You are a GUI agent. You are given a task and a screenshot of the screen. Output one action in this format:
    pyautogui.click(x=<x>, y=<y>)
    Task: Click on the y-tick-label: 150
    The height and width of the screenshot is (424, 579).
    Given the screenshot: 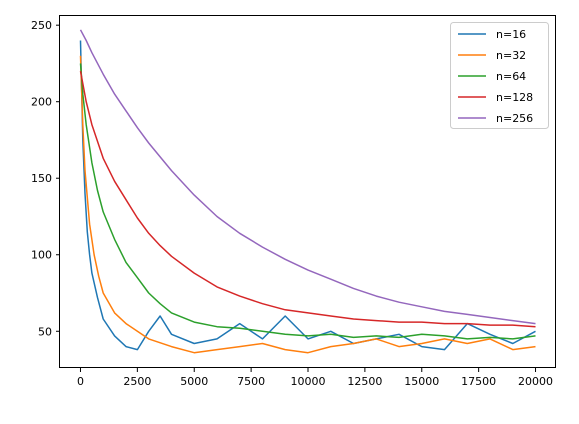 What is the action you would take?
    pyautogui.click(x=41, y=178)
    